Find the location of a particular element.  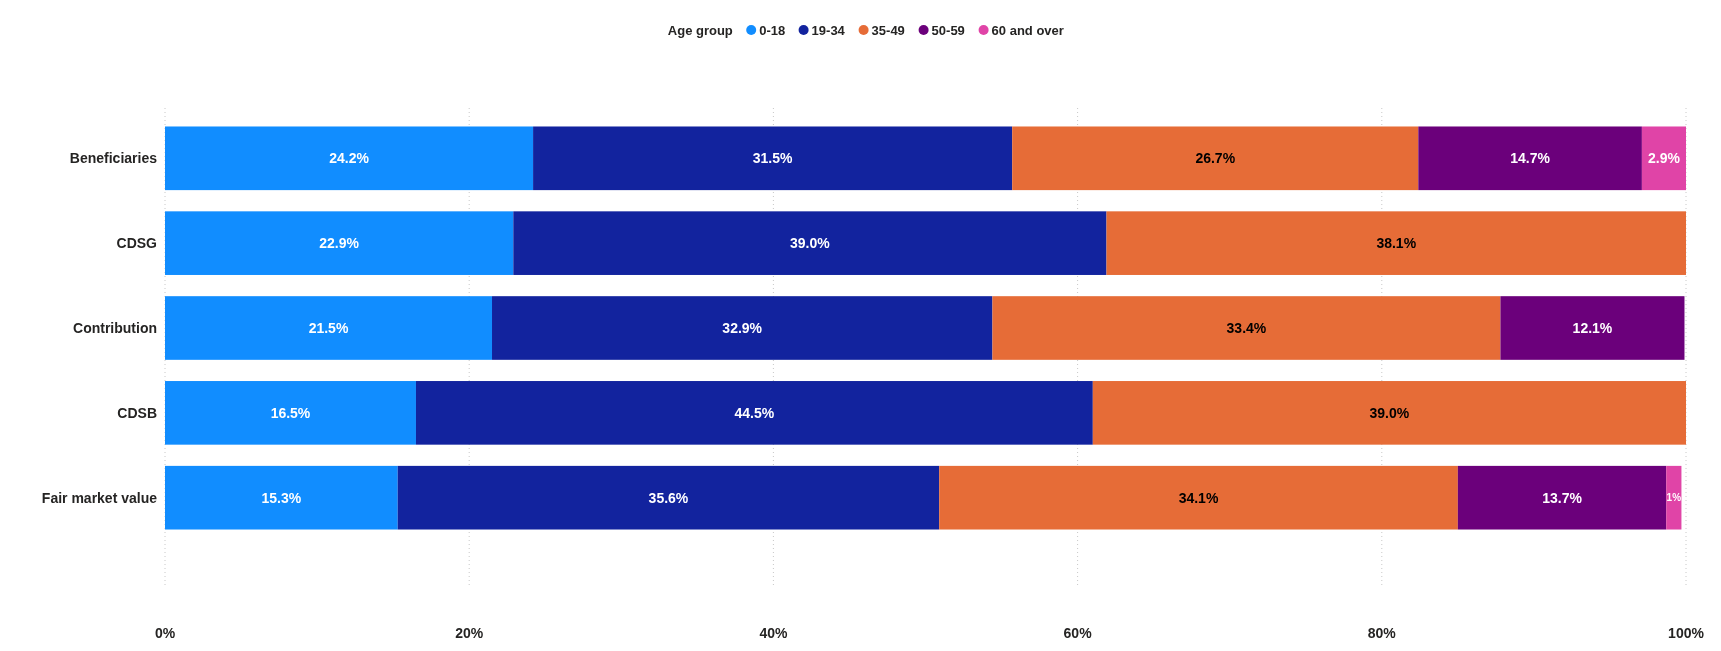

x-tick-label: 100% is located at coordinates (1686, 633).